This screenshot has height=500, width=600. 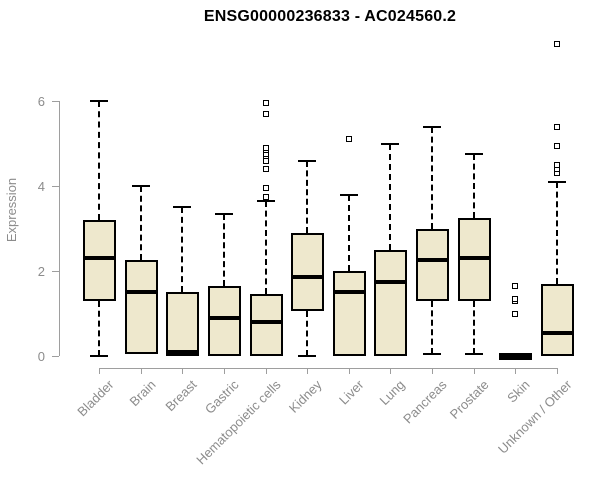 What do you see at coordinates (390, 302) in the screenshot?
I see `box-lung` at bounding box center [390, 302].